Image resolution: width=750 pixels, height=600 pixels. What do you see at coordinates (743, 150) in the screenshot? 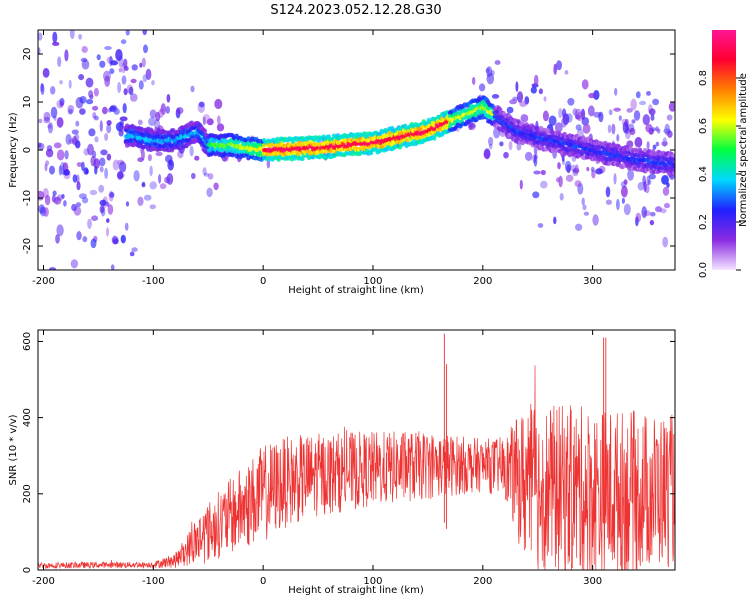
I see `colorbar-label: Normalized spectral amplitude` at bounding box center [743, 150].